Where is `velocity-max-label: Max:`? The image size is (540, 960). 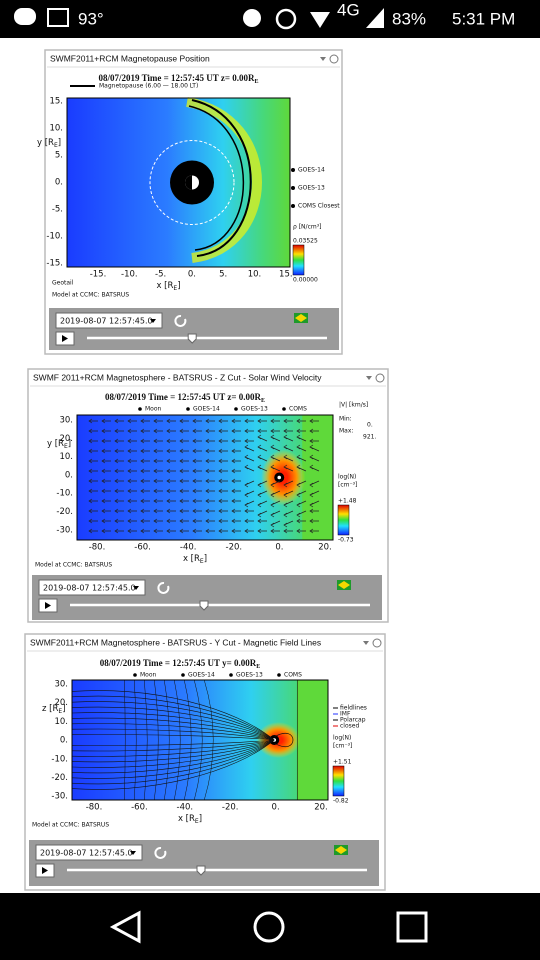
velocity-max-label: Max: is located at coordinates (346, 431).